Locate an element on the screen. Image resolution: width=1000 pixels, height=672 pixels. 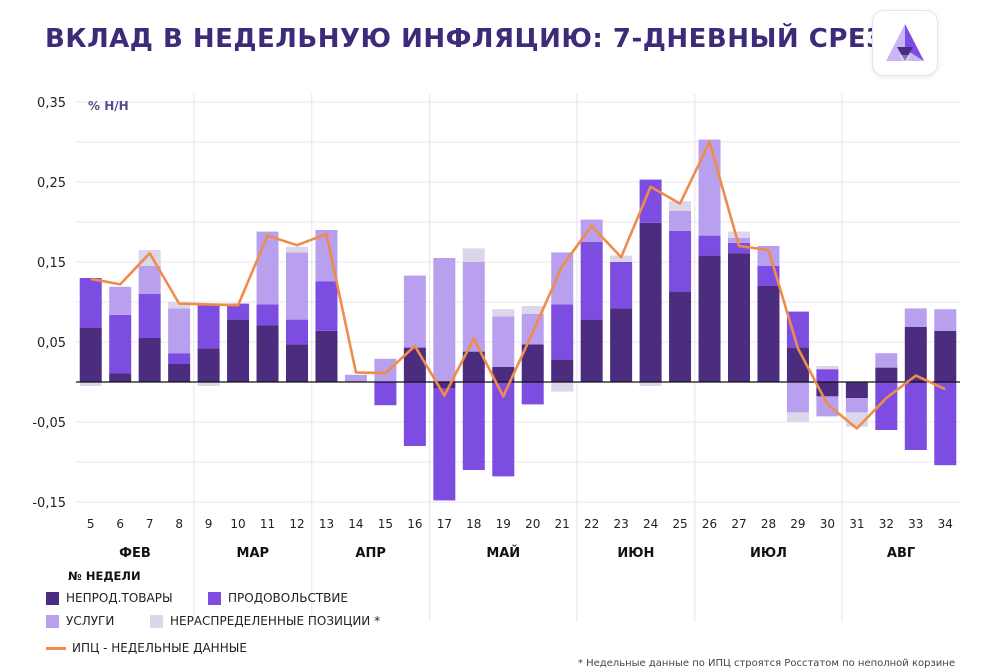
x-tick-label: 16 is located at coordinates (414, 524).